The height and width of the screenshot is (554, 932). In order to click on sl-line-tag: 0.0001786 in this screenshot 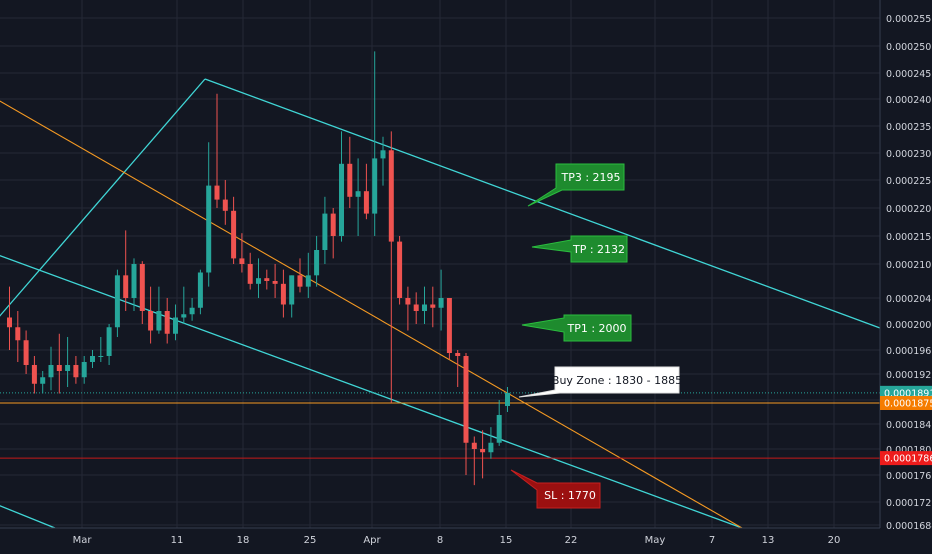, I will do `click(906, 458)`.